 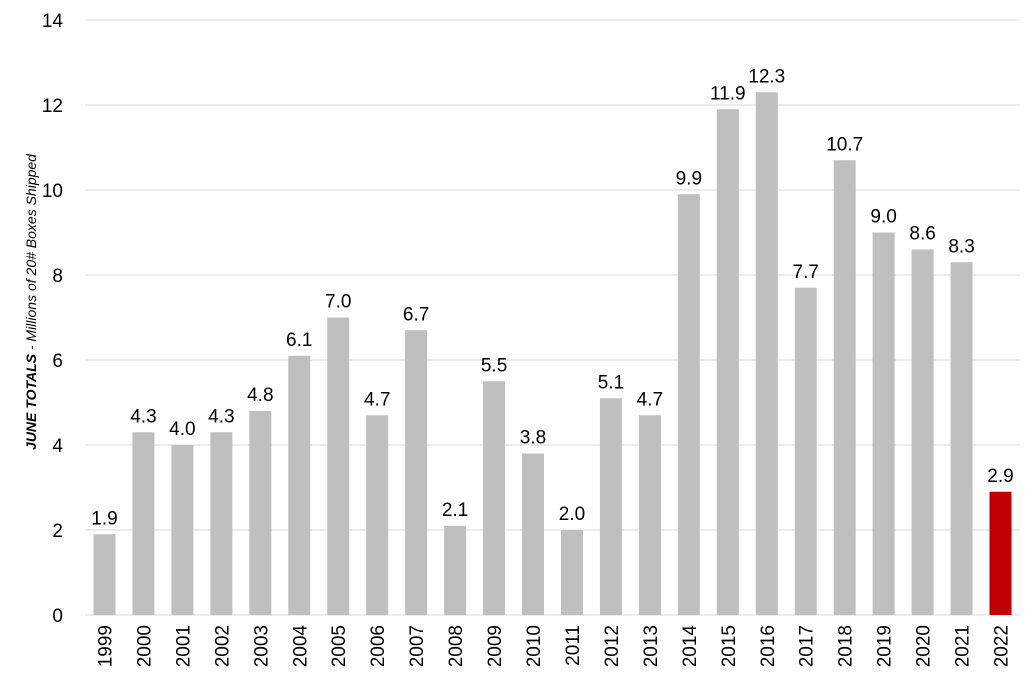 What do you see at coordinates (31, 253) in the screenshot?
I see `y-axis-title-rest: - Millions of 20# Boxes Shipped` at bounding box center [31, 253].